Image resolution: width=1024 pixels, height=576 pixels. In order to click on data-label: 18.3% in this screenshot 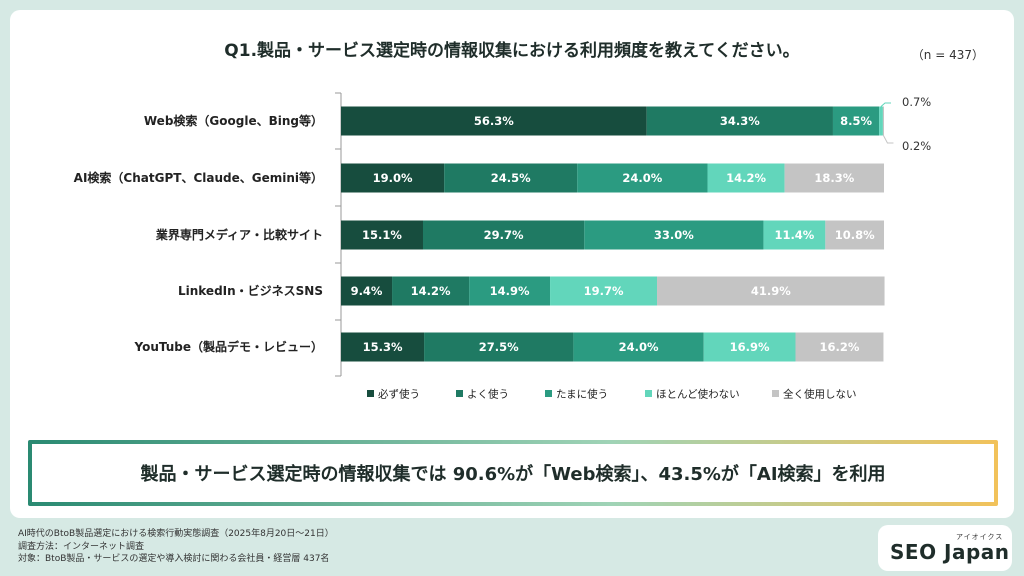, I will do `click(834, 178)`.